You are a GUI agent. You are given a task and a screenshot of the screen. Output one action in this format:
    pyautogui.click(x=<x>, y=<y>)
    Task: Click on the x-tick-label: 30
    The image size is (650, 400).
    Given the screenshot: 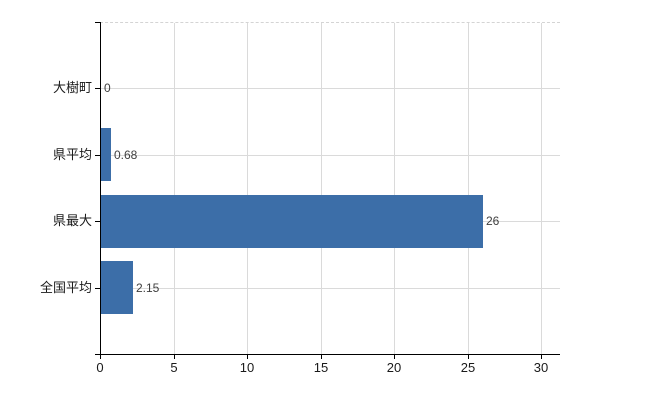 What is the action you would take?
    pyautogui.click(x=541, y=367)
    